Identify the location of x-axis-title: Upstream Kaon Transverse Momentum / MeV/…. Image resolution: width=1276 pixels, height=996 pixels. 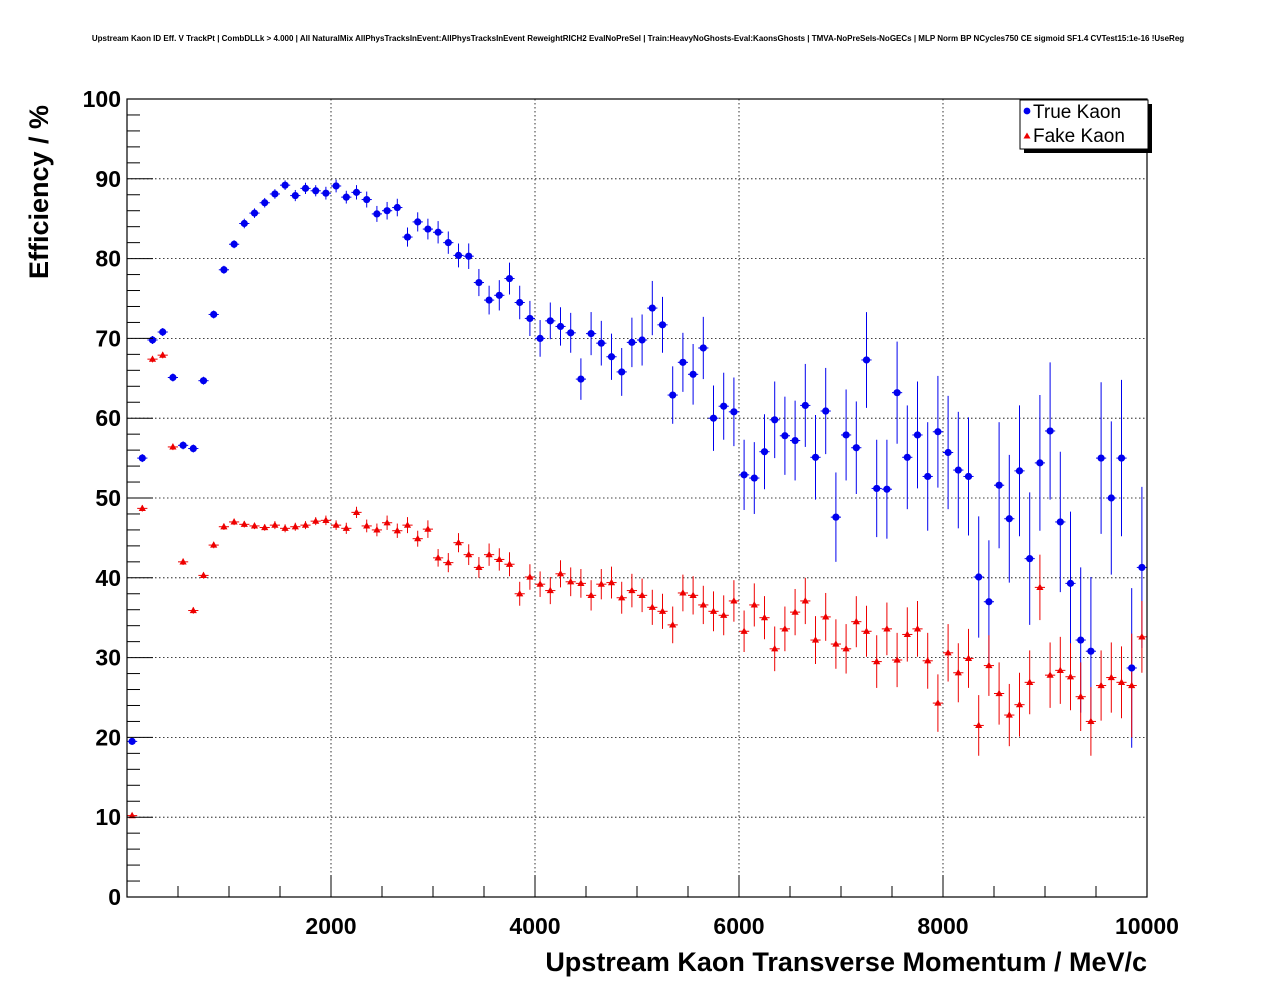
(846, 962).